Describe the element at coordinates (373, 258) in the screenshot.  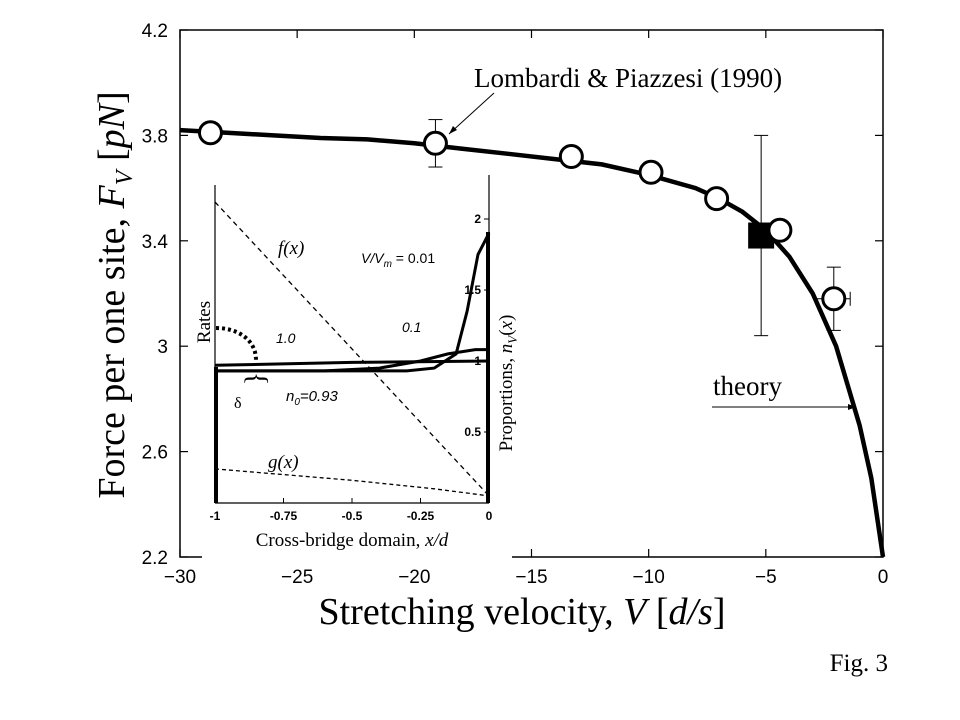
I see `inset-label-vvm: V/V` at that location.